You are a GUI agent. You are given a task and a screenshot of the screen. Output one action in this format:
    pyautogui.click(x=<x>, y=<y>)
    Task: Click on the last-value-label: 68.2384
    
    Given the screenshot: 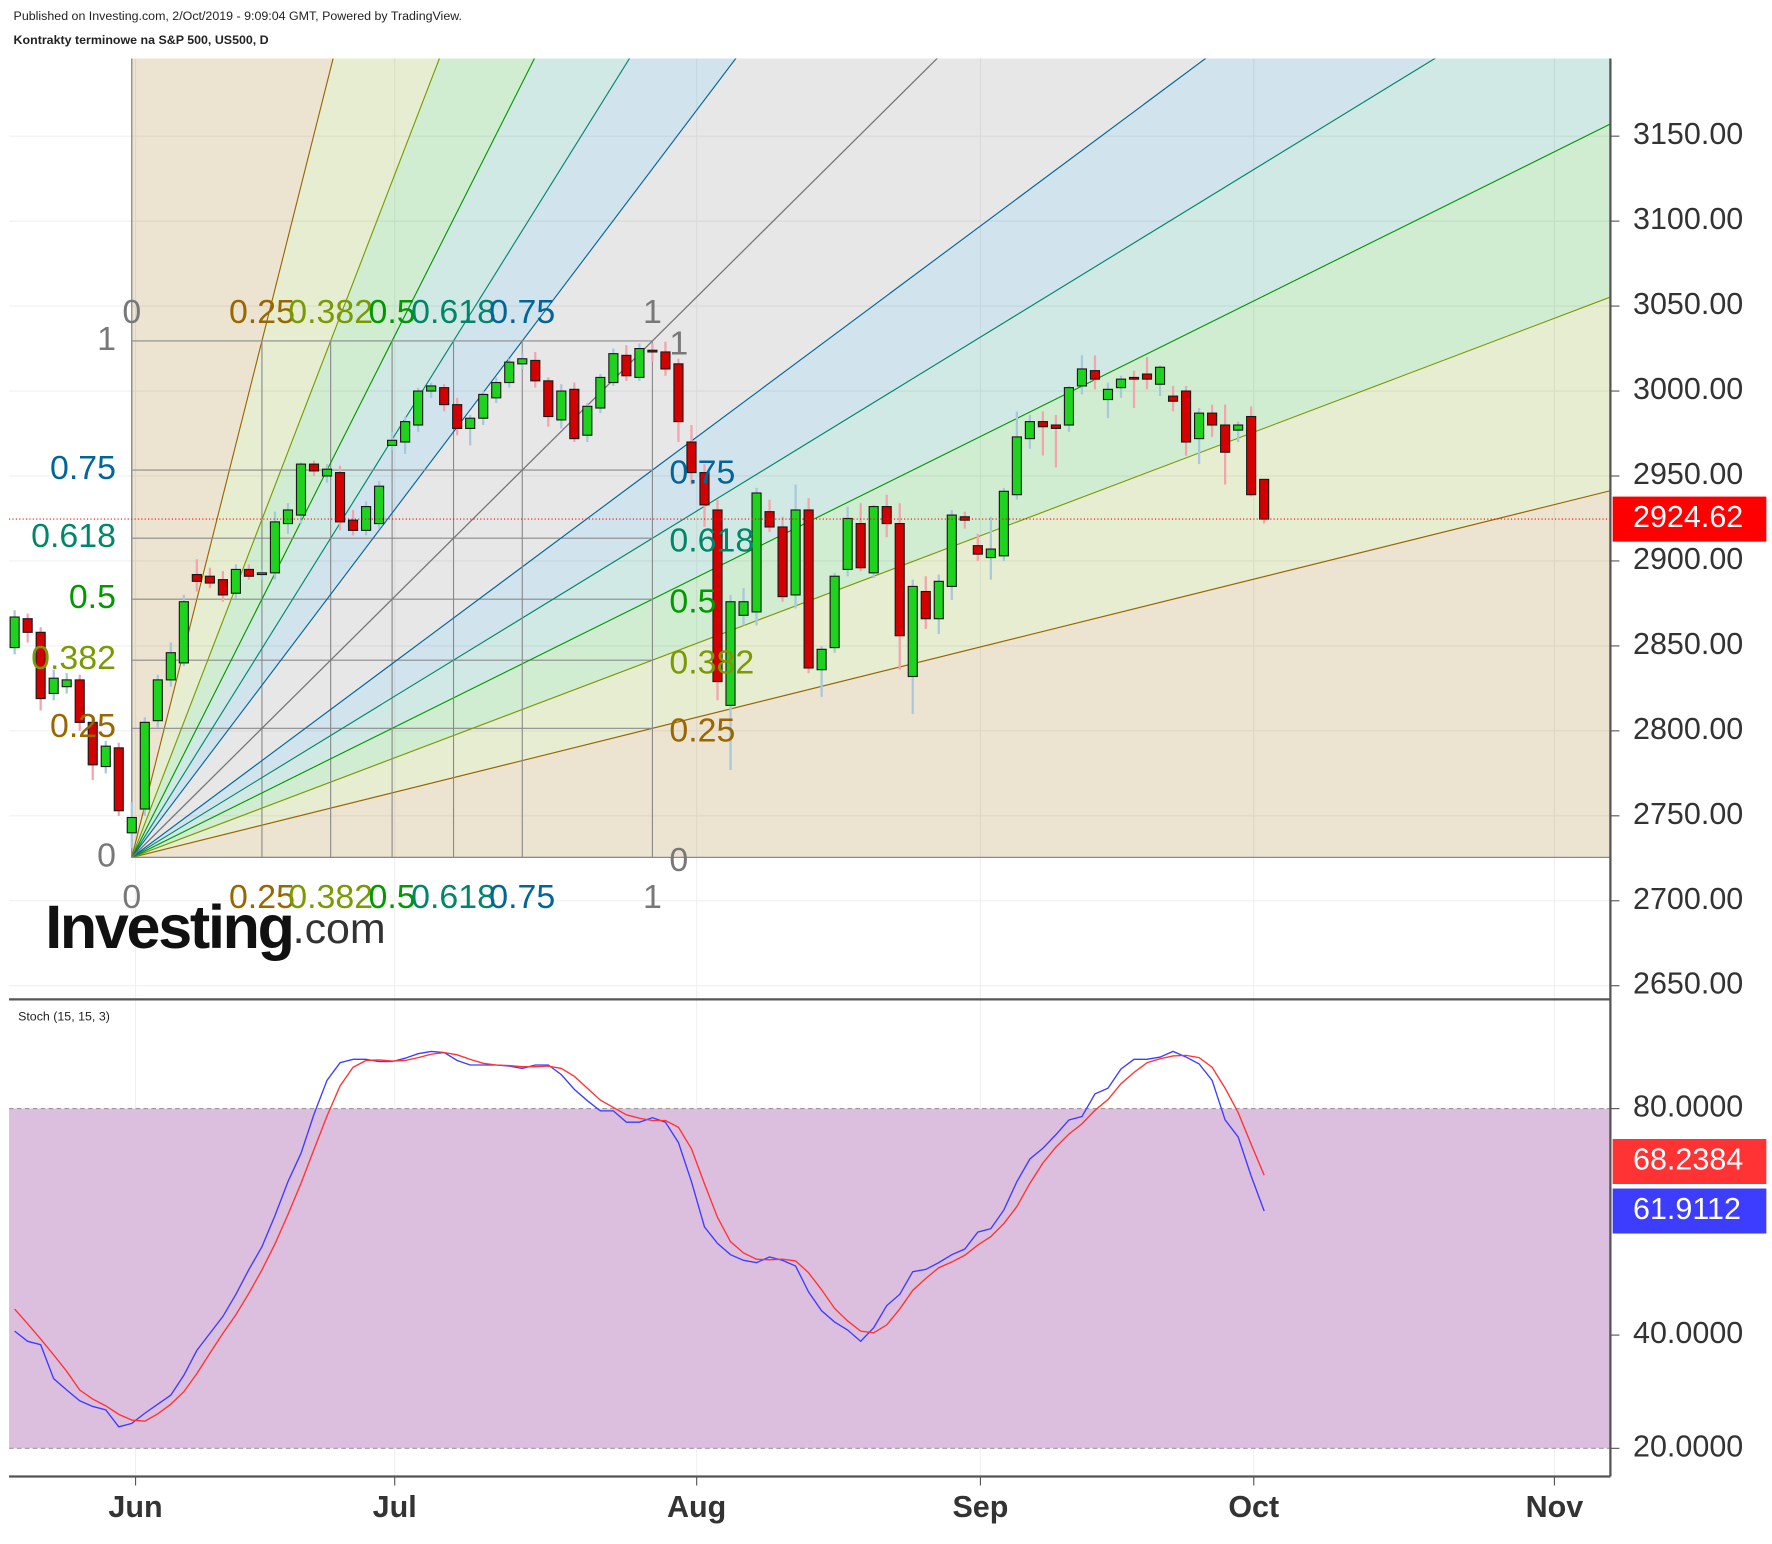 What is the action you would take?
    pyautogui.click(x=1688, y=1160)
    